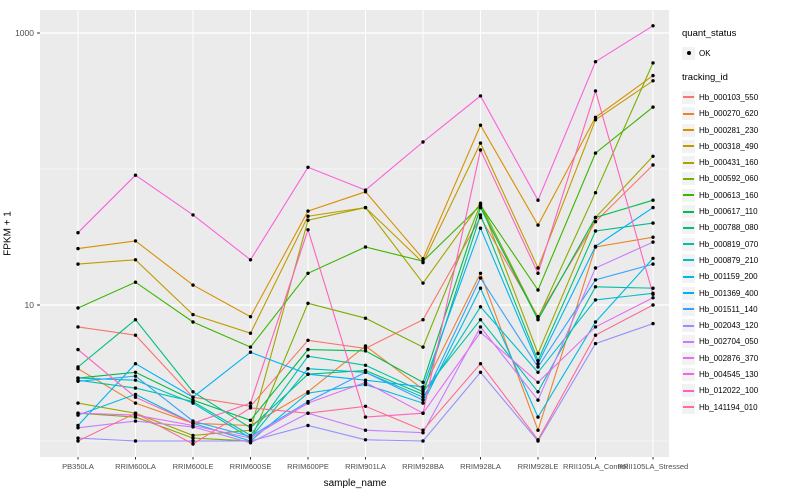 Image resolution: width=800 pixels, height=500 pixels. Describe the element at coordinates (729, 163) in the screenshot. I see `legend-item-label: Hb_000431_160` at that location.